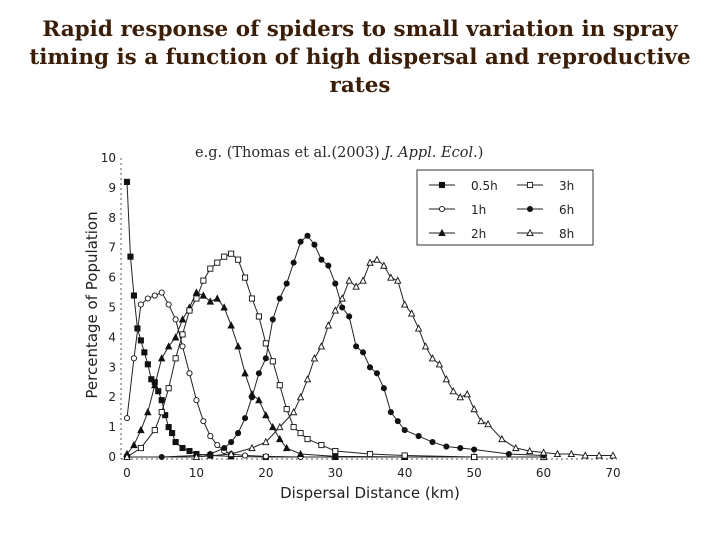 The image size is (720, 540). I want to click on y-tick-label: 6, so click(112, 278).